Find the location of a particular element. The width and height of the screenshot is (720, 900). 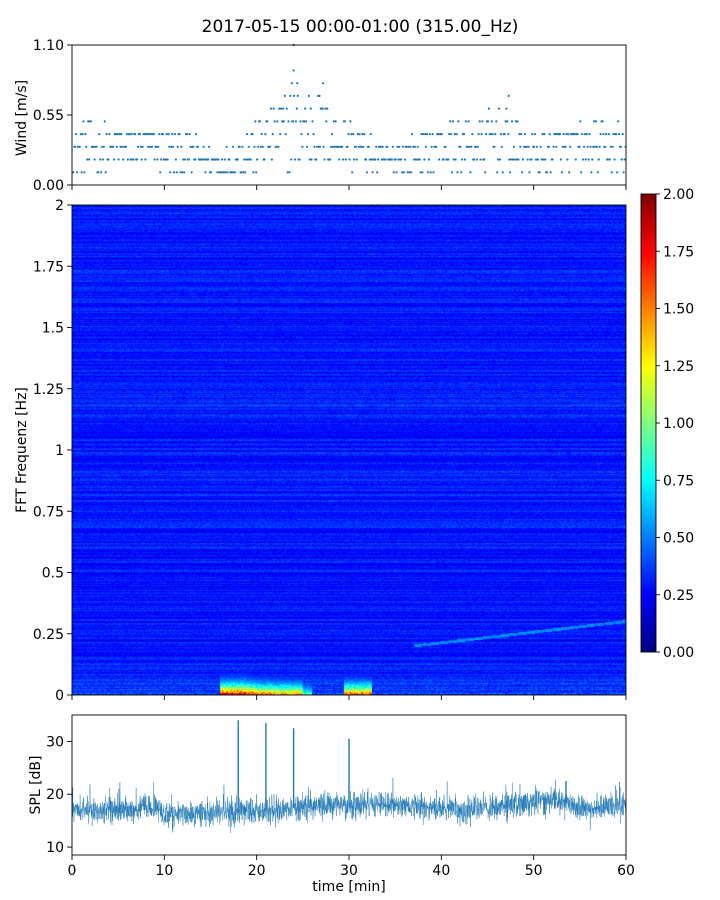

spl-xtick-label: 30 is located at coordinates (349, 871).